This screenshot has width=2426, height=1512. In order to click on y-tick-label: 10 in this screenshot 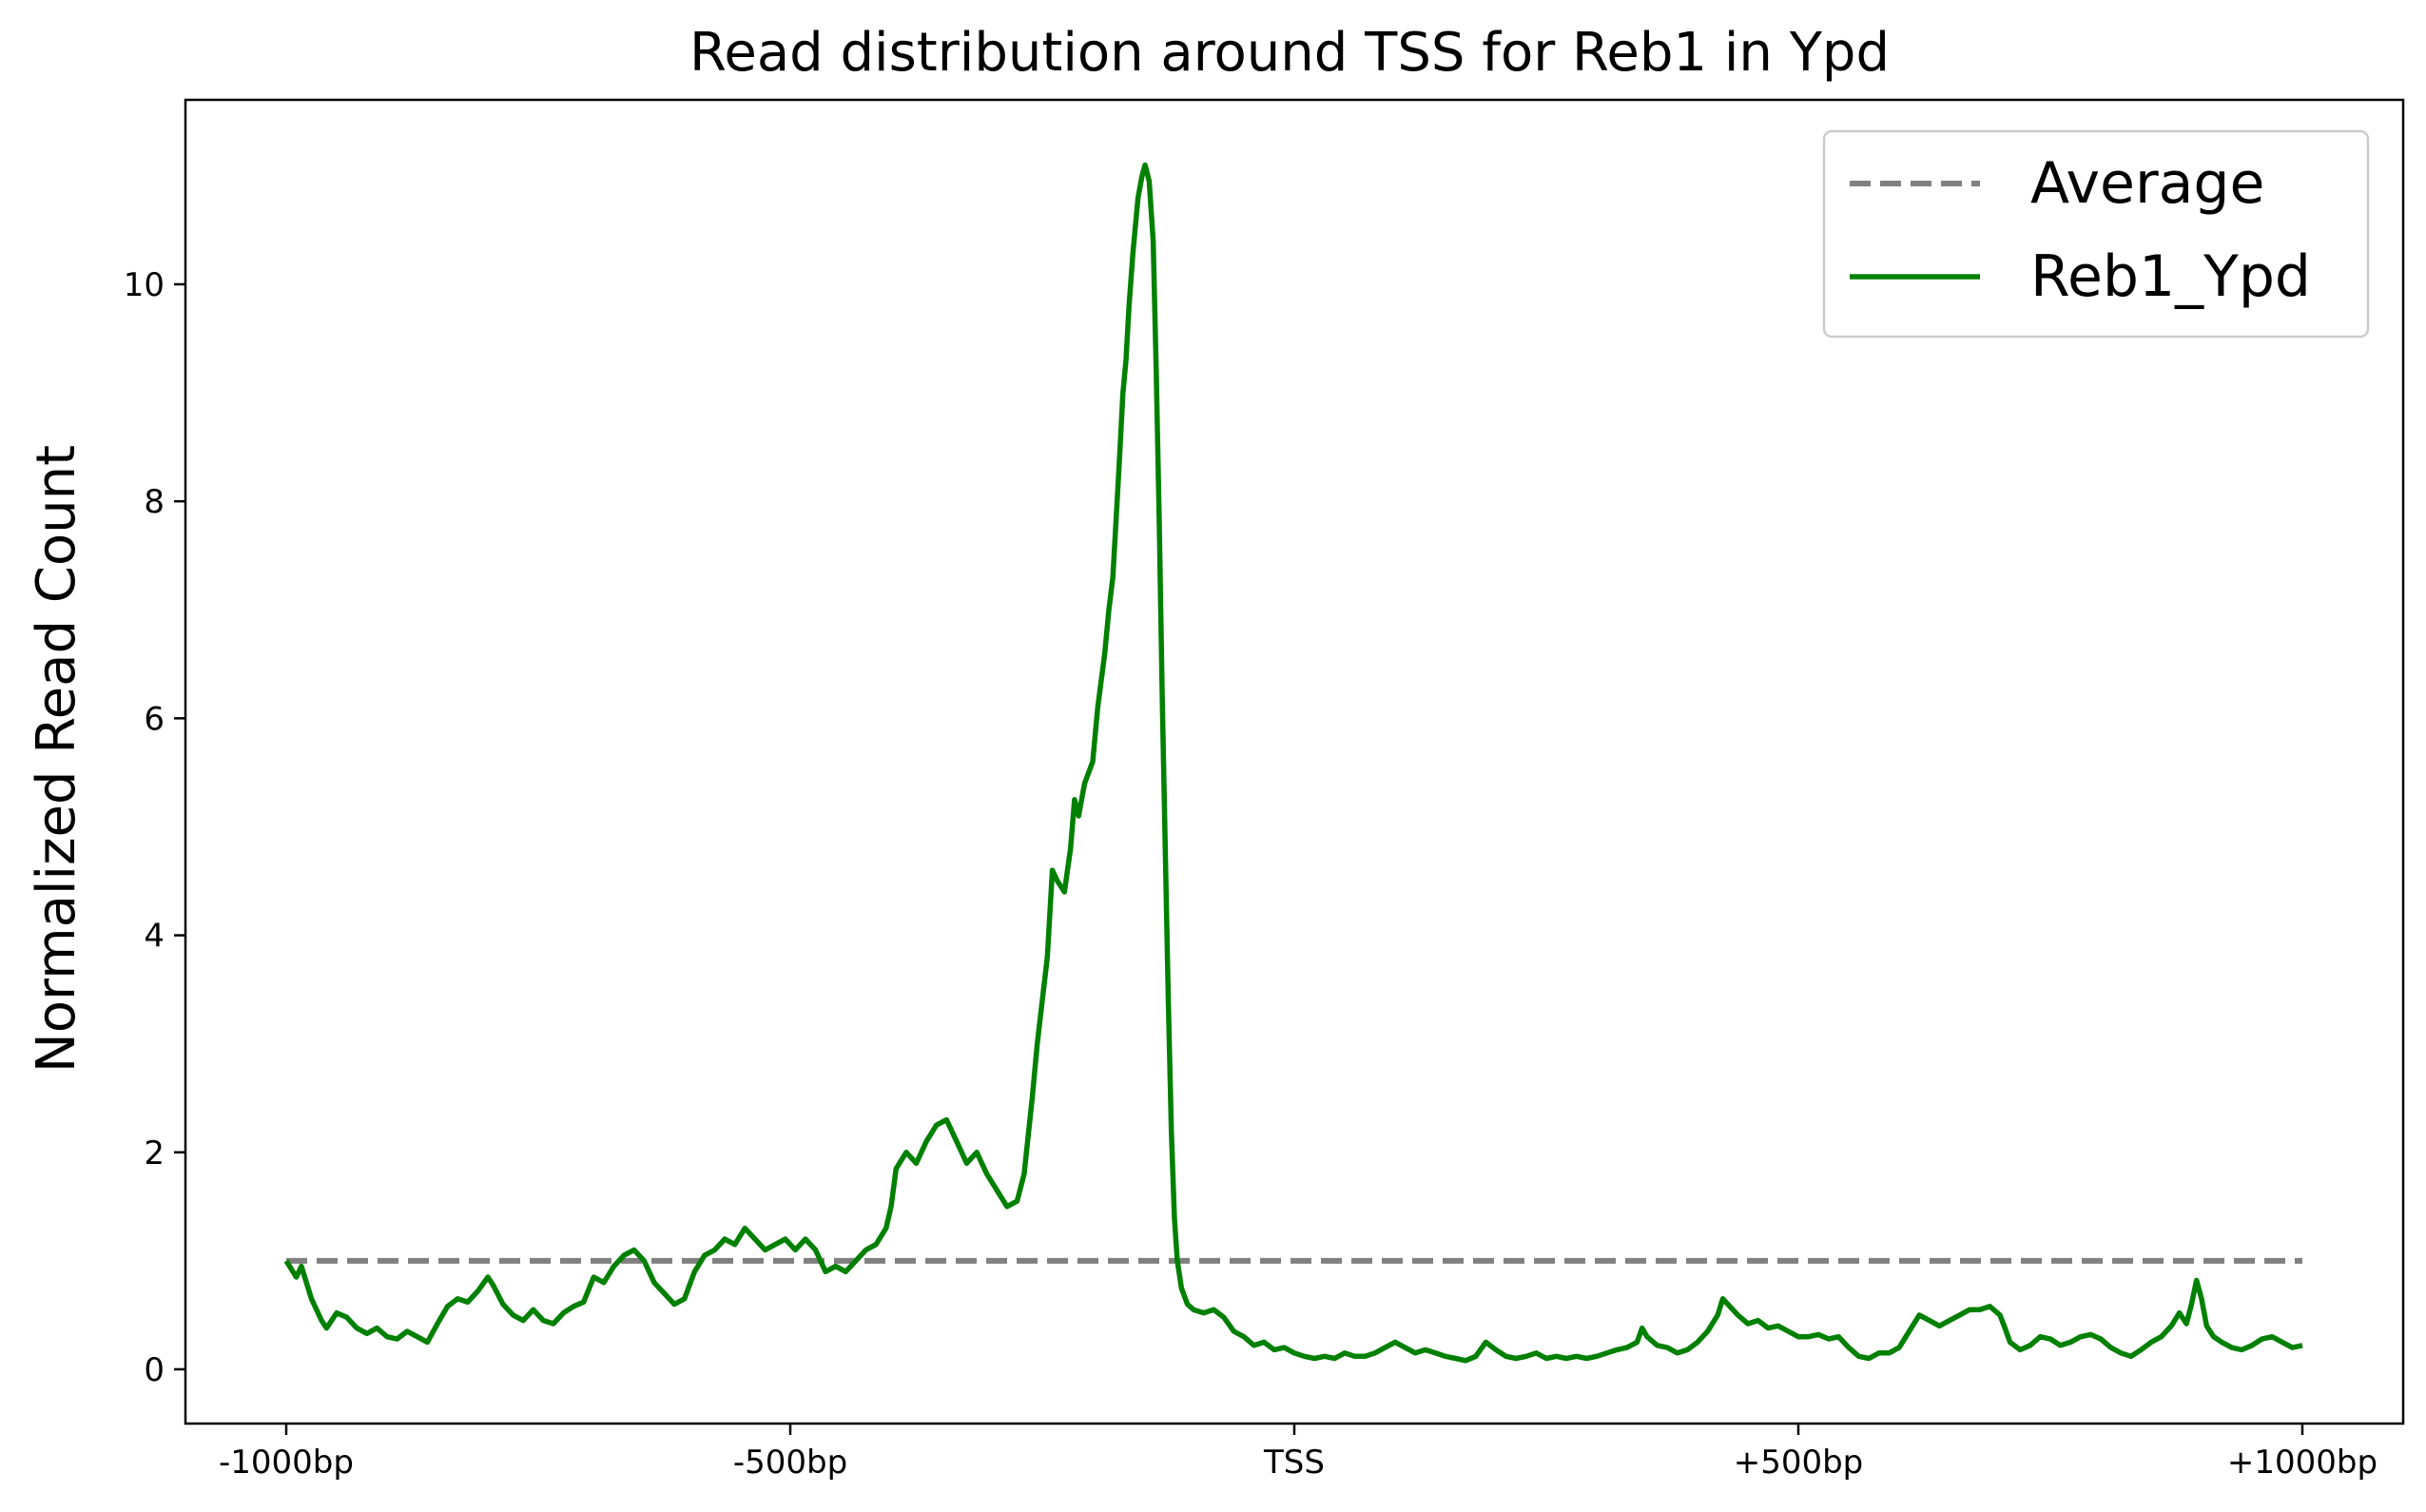, I will do `click(144, 285)`.